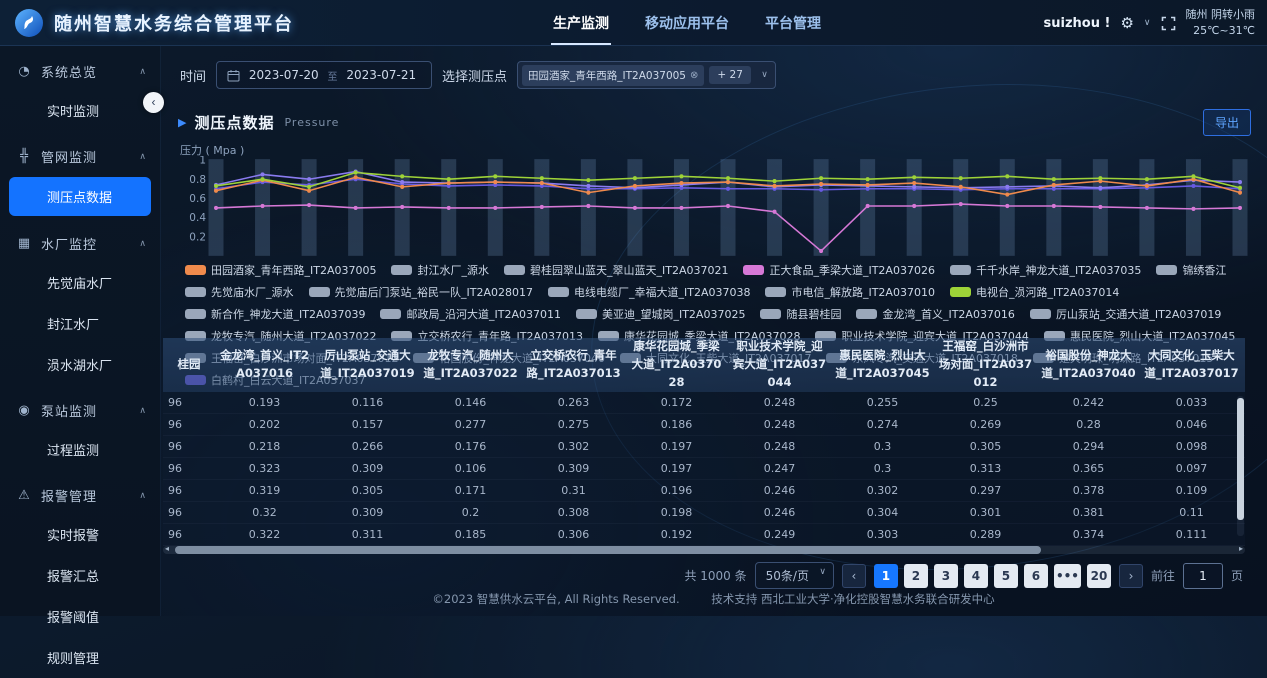  What do you see at coordinates (367, 364) in the screenshot?
I see `table-header-cell: 厉山泵站_交通大道_IT2A037019` at bounding box center [367, 364].